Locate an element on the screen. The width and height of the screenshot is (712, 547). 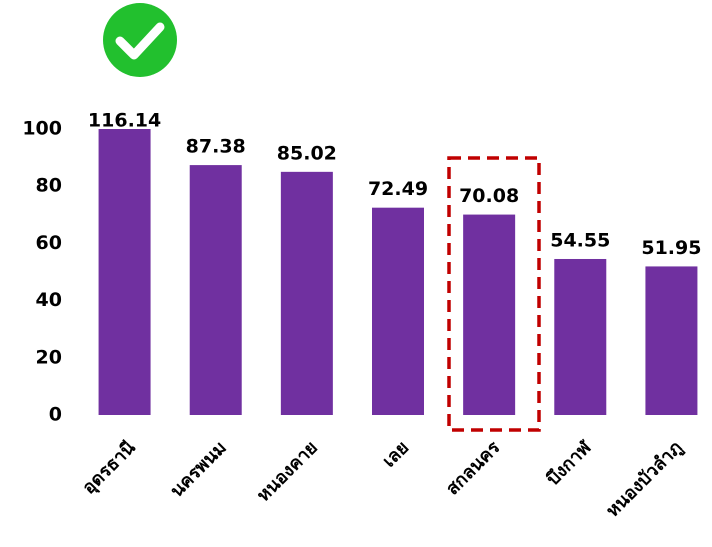
x-tick-label: อุดรธานี is located at coordinates (109, 468).